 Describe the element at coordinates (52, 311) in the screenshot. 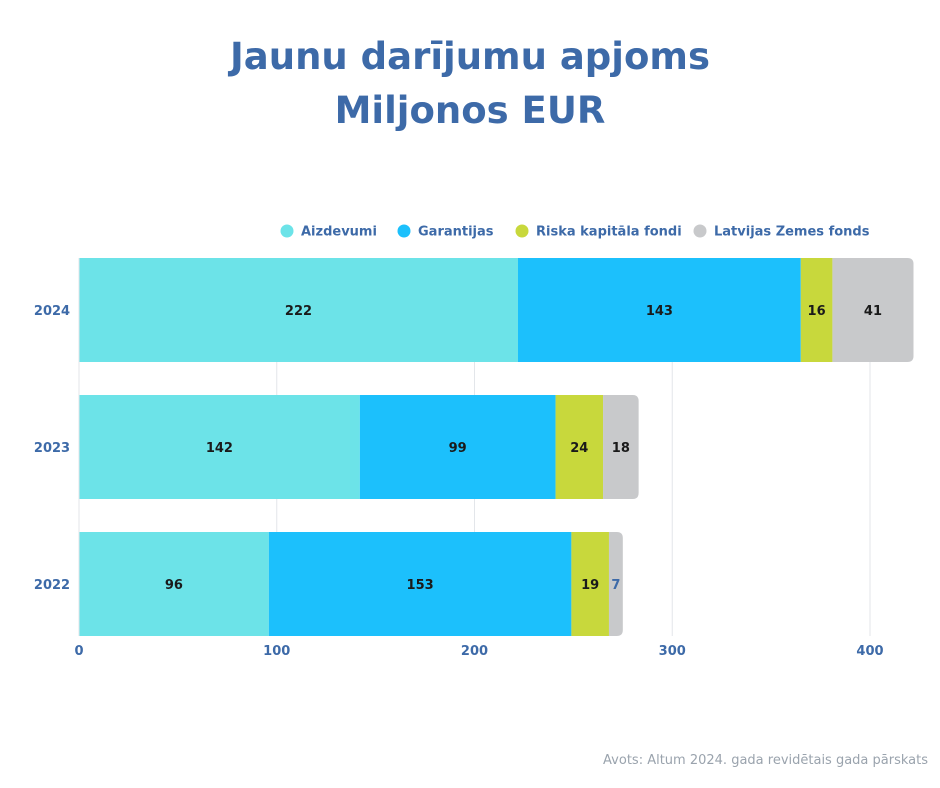

I see `y-axis-label: 2024` at that location.